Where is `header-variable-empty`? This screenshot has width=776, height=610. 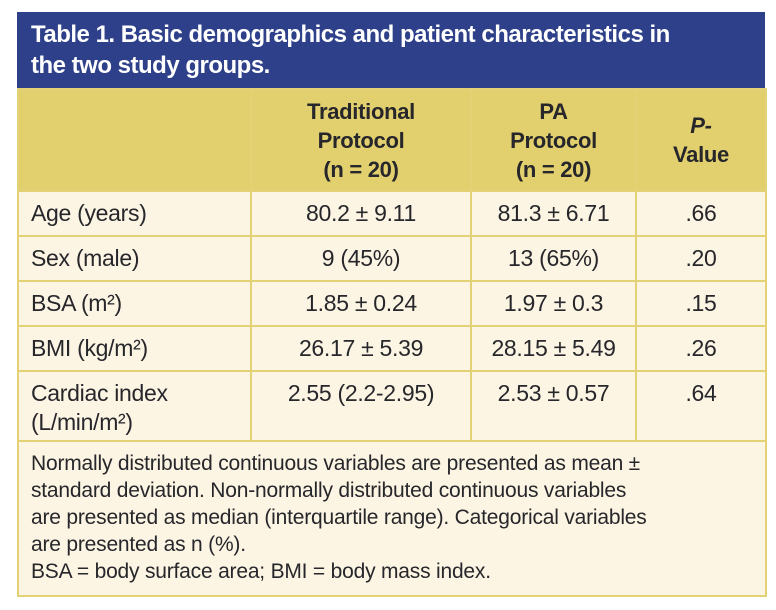 header-variable-empty is located at coordinates (134, 140).